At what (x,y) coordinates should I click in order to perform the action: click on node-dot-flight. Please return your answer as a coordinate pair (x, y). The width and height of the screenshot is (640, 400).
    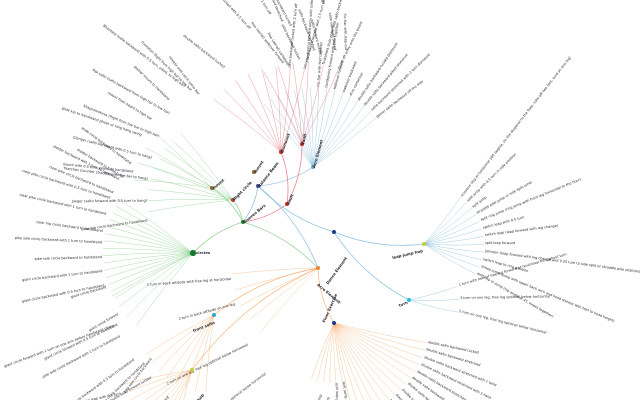
    Looking at the image, I should click on (233, 200).